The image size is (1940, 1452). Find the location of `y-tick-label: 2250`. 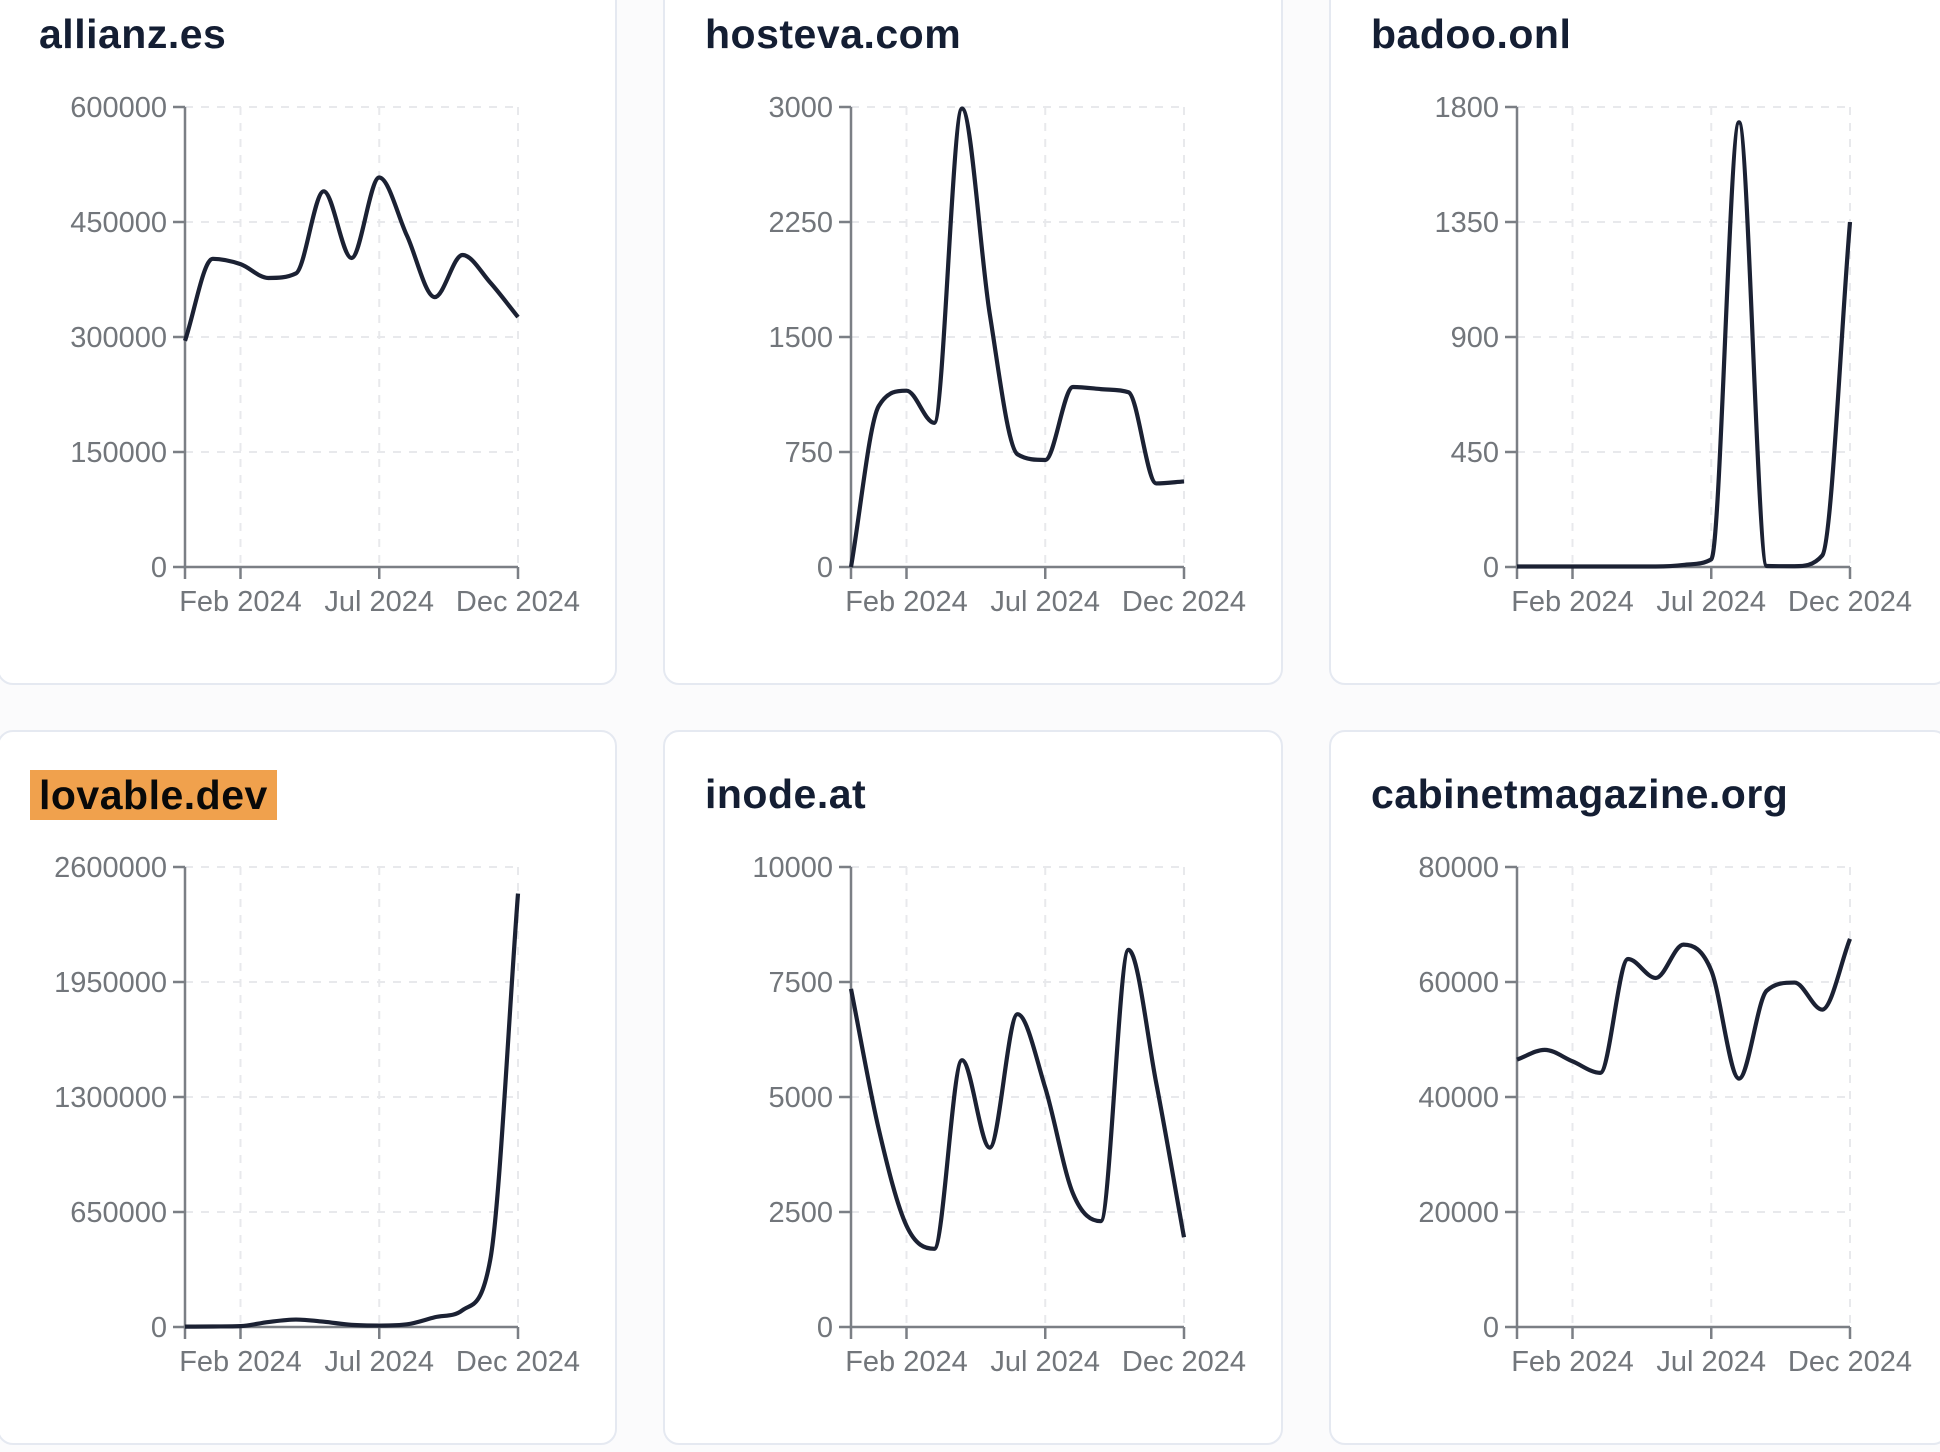

y-tick-label: 2250 is located at coordinates (800, 223).